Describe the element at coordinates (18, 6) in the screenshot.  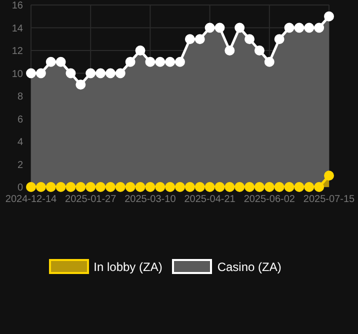
I see `y-tick-label: 16` at that location.